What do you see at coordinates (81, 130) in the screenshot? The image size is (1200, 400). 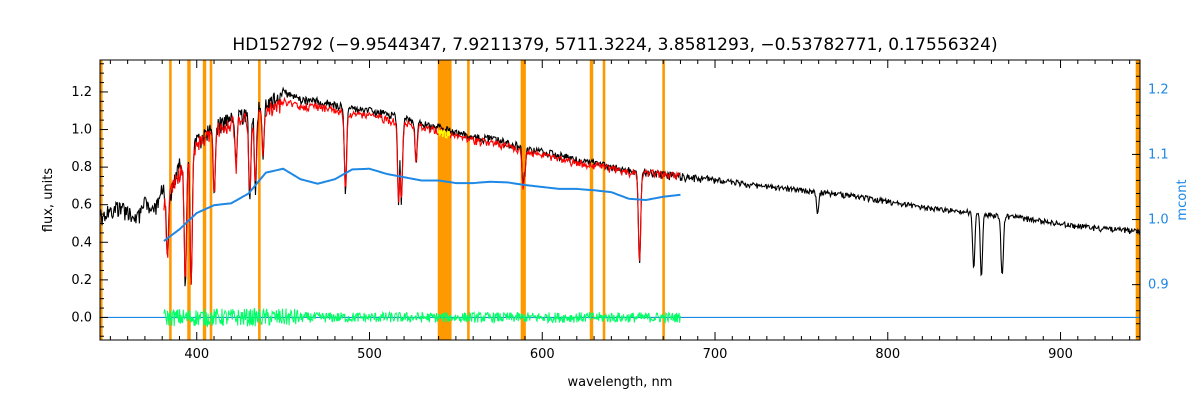 I see `y-tick-label: 1.0` at bounding box center [81, 130].